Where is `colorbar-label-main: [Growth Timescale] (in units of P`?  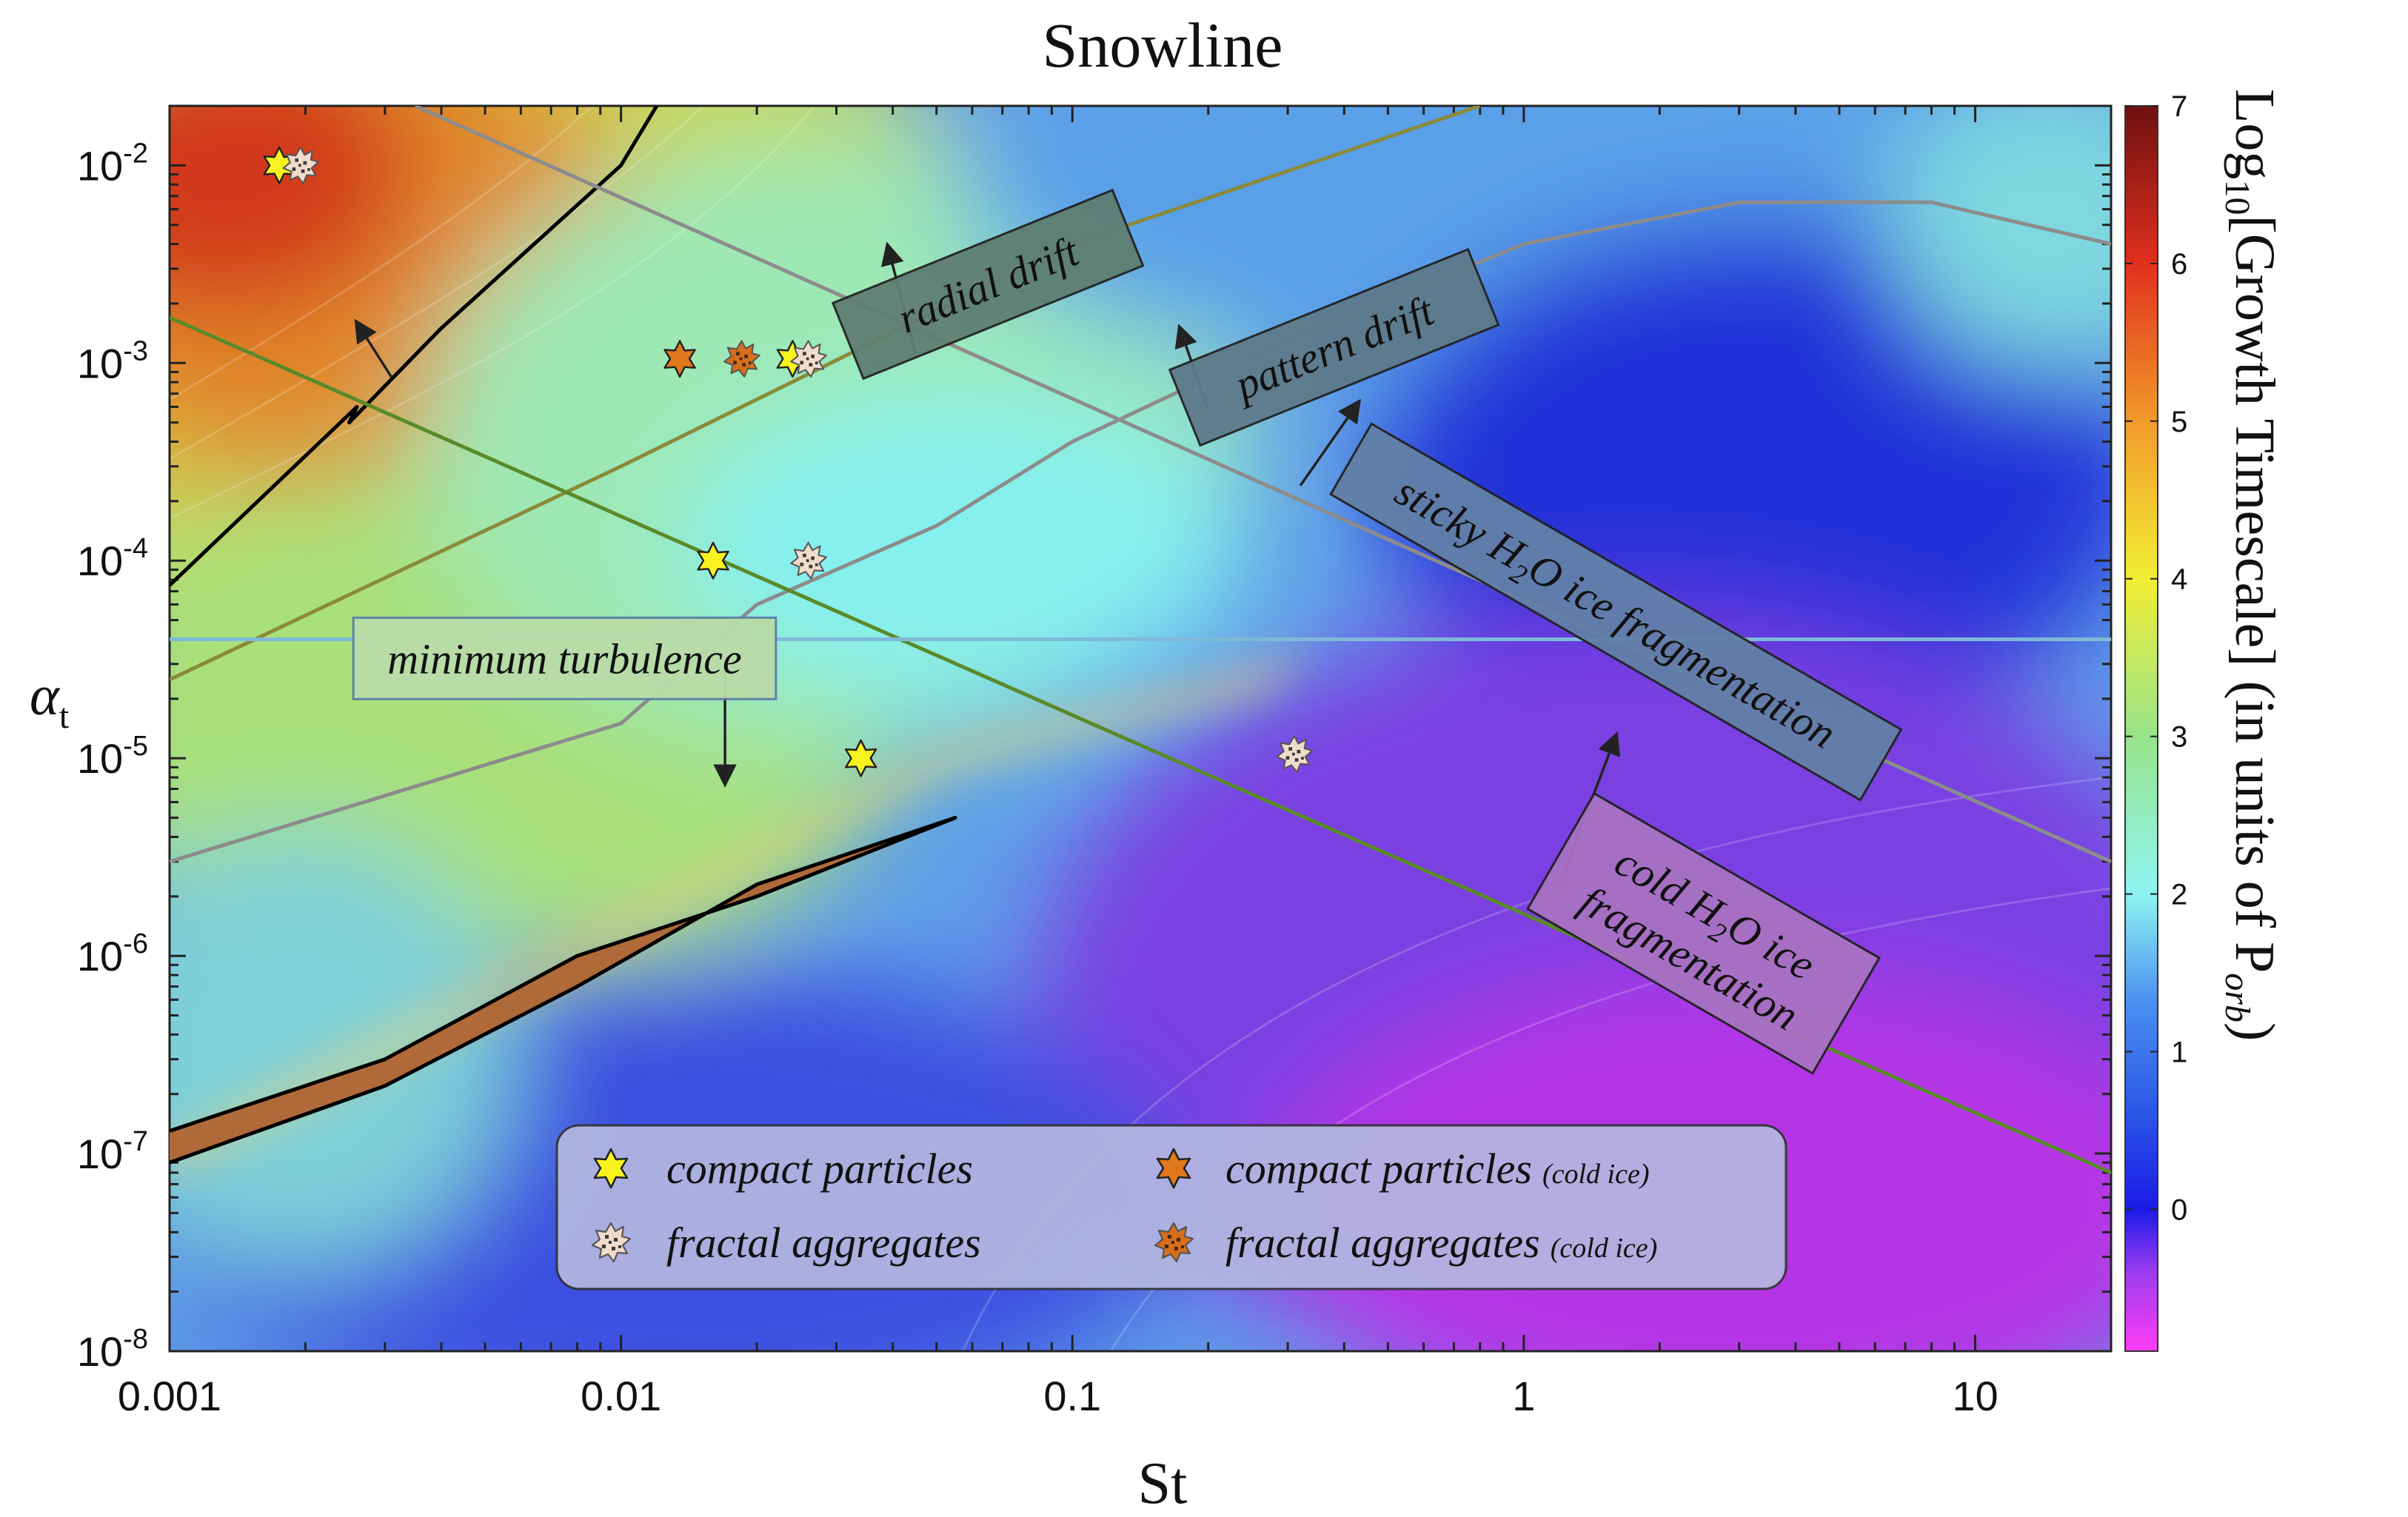
colorbar-label-main: [Growth Timescale] (in units of P is located at coordinates (2255, 594).